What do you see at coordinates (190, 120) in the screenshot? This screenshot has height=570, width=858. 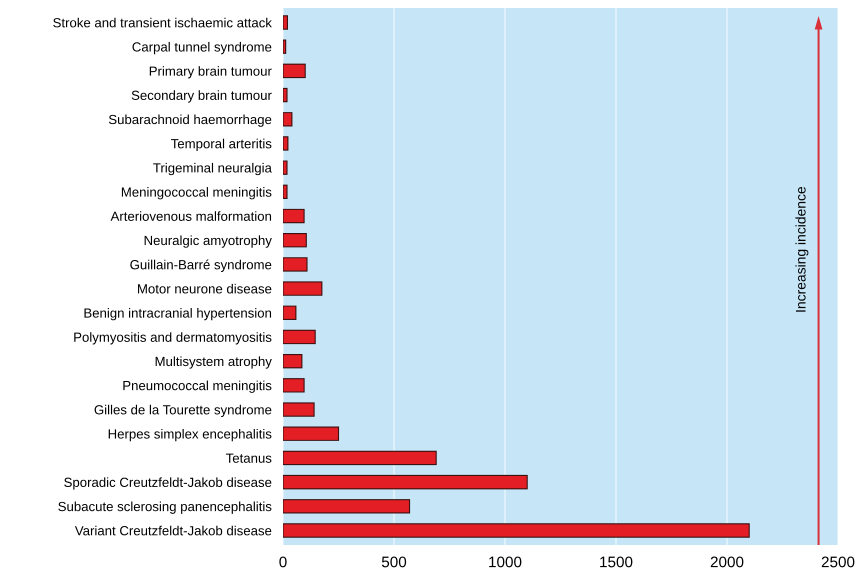 I see `y-tick-label: Subarachnoid haemorrhage` at bounding box center [190, 120].